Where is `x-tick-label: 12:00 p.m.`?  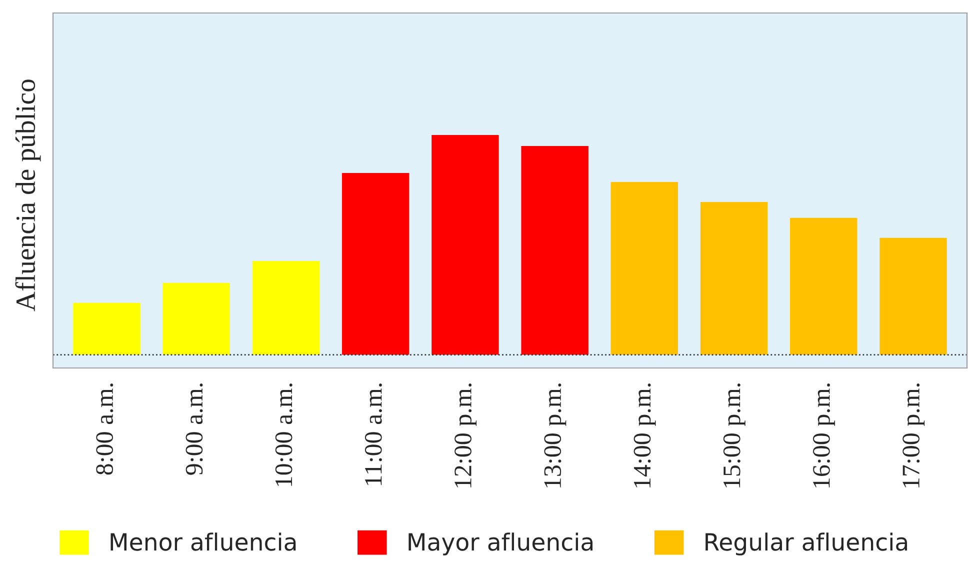 x-tick-label: 12:00 p.m. is located at coordinates (465, 436).